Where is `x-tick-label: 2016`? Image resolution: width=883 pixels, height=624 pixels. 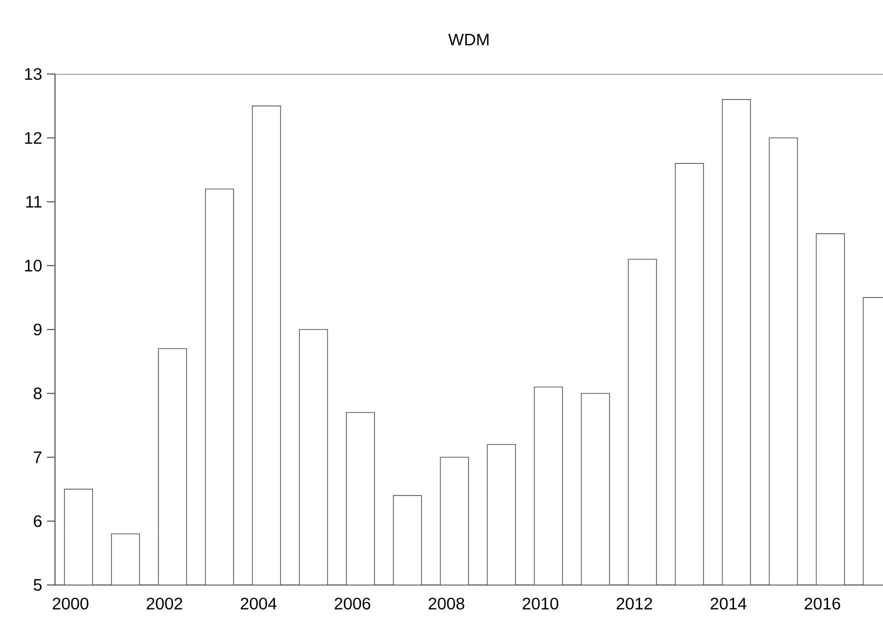
x-tick-label: 2016 is located at coordinates (822, 604).